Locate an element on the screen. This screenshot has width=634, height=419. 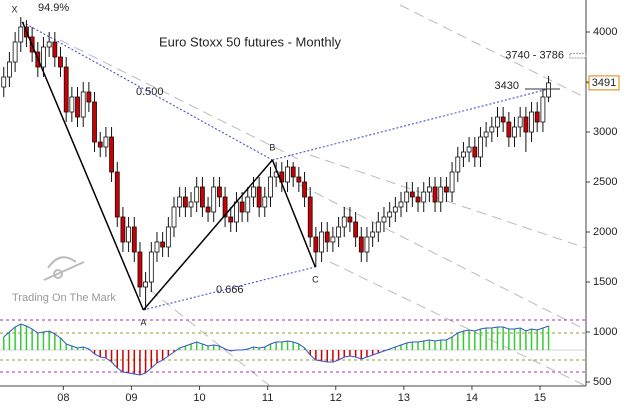
oscillator is located at coordinates (293, 347).